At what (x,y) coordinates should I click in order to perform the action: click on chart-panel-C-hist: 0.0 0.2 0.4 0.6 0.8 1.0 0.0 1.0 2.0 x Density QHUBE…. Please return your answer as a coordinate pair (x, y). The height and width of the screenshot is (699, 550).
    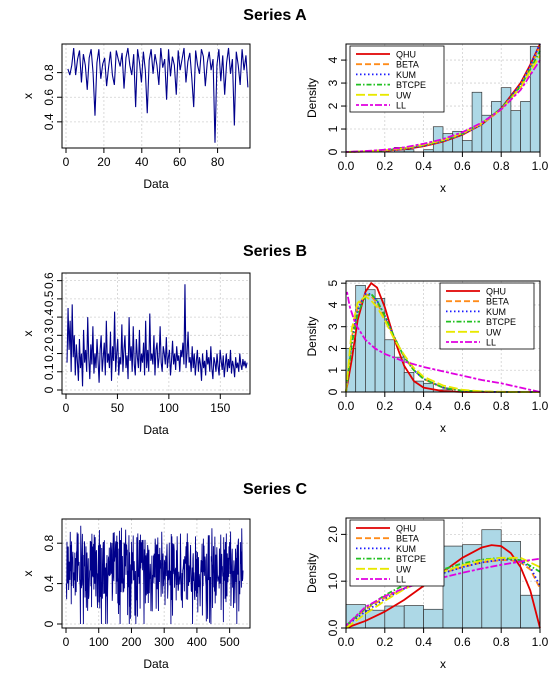
    Looking at the image, I should click on (427, 594).